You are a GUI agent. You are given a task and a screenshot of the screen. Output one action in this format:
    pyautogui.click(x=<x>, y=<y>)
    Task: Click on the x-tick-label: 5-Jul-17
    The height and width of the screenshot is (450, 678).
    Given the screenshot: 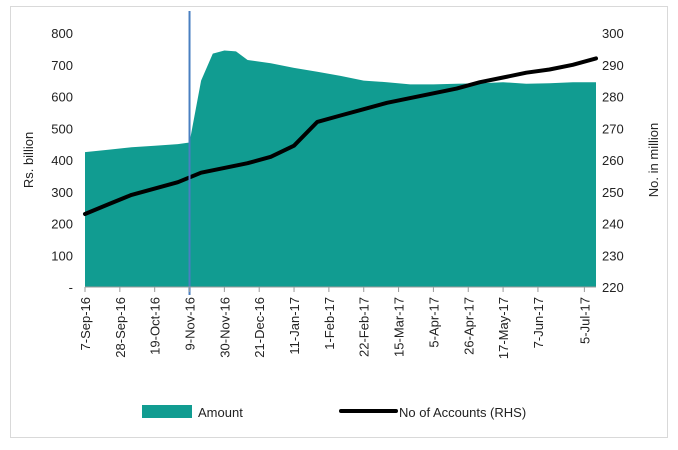 What is the action you would take?
    pyautogui.click(x=584, y=320)
    